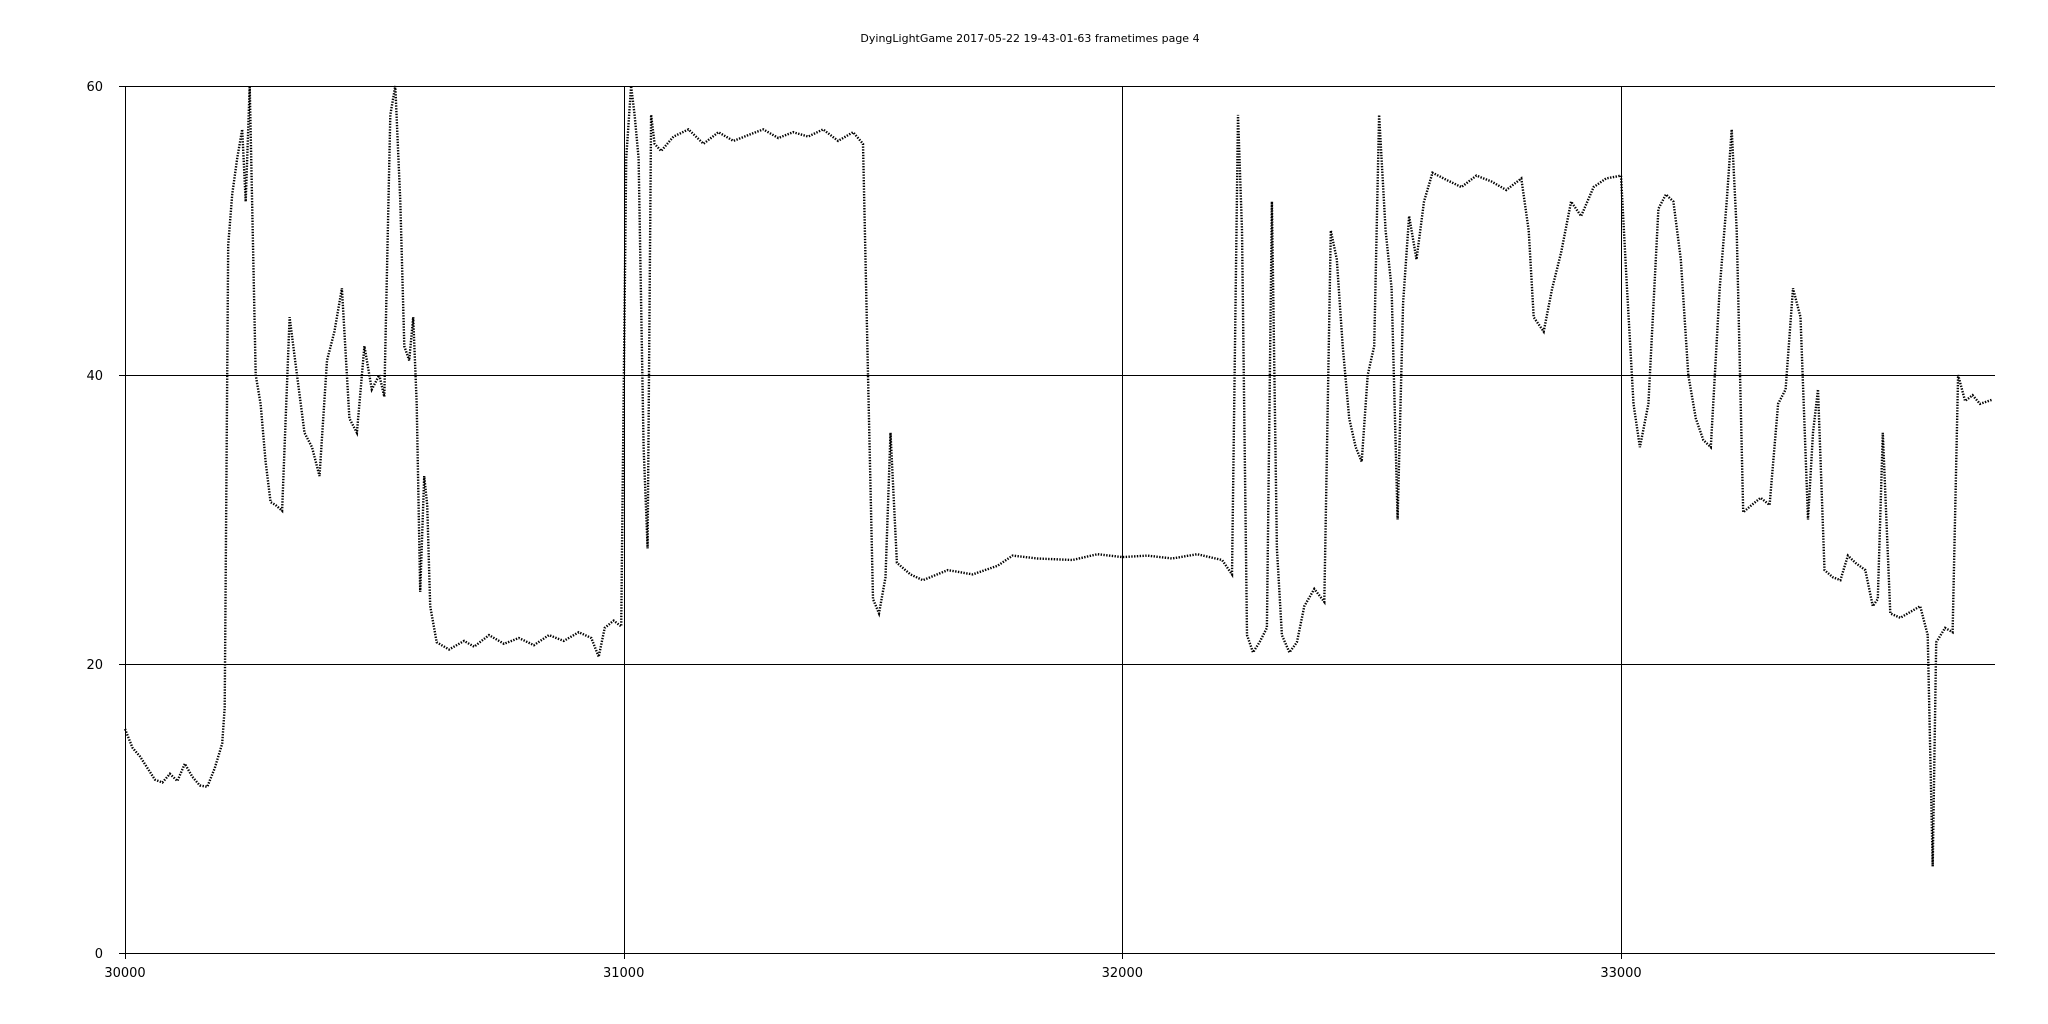 This screenshot has width=2048, height=1024. Describe the element at coordinates (623, 973) in the screenshot. I see `x-tick-label: 31000` at that location.